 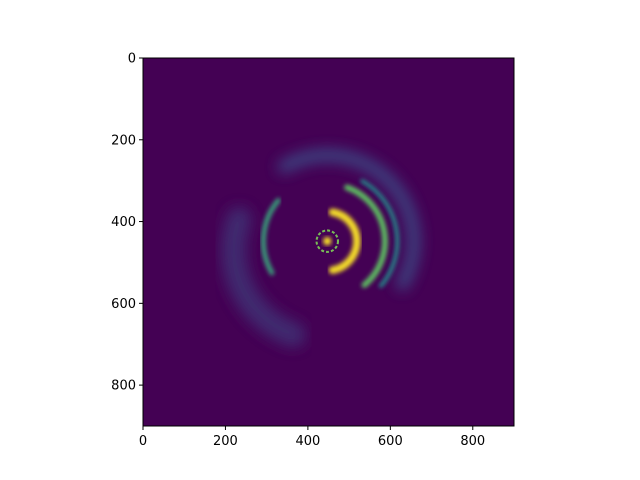 I want to click on x-tick-label-0: 0, so click(x=143, y=441).